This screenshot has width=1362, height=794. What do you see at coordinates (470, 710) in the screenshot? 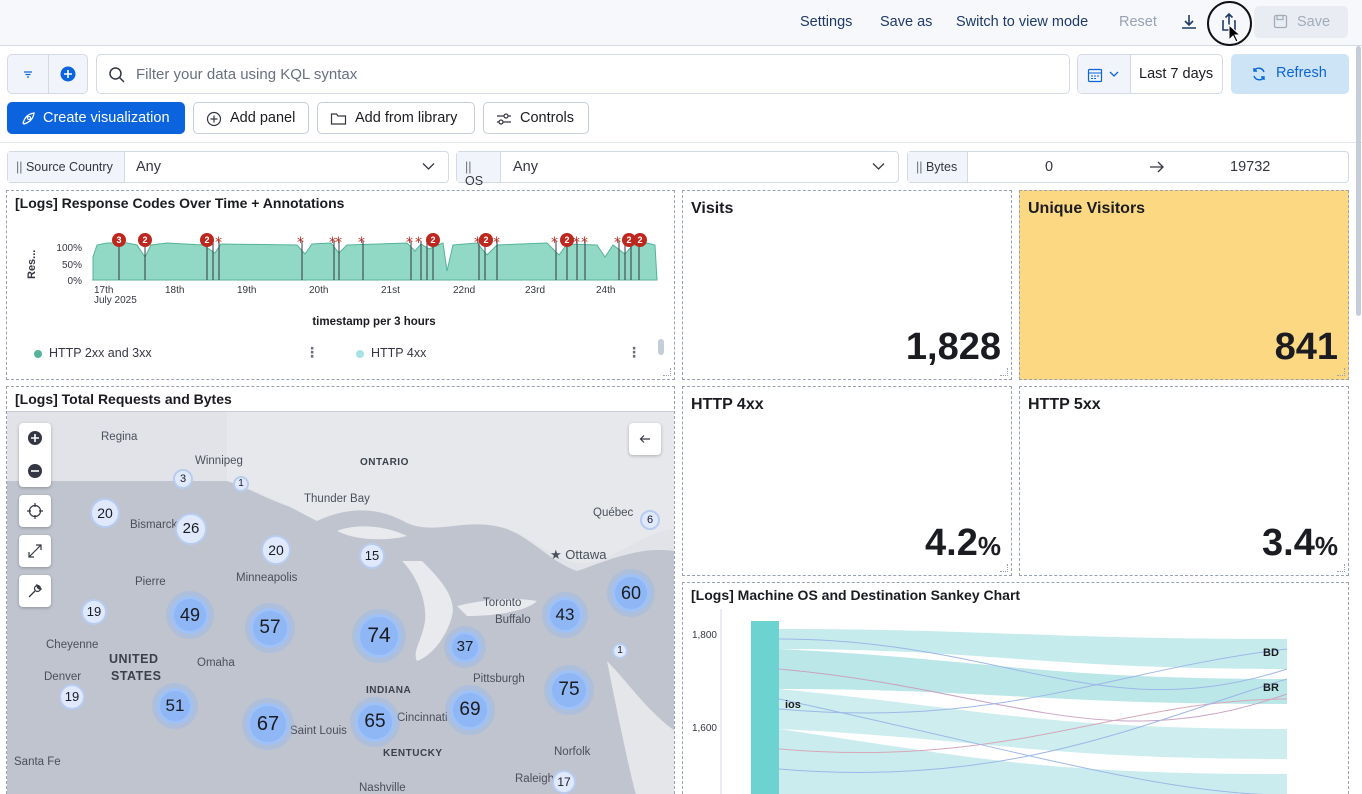
I see `map-cluster: 69` at bounding box center [470, 710].